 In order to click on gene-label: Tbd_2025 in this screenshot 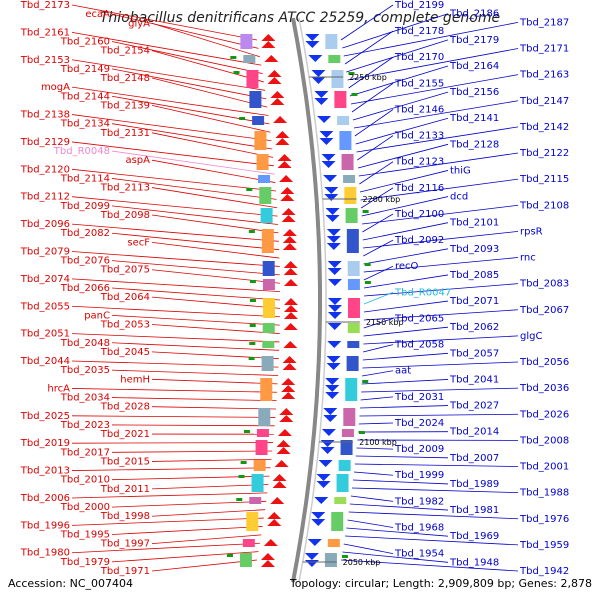, I will do `click(45, 416)`.